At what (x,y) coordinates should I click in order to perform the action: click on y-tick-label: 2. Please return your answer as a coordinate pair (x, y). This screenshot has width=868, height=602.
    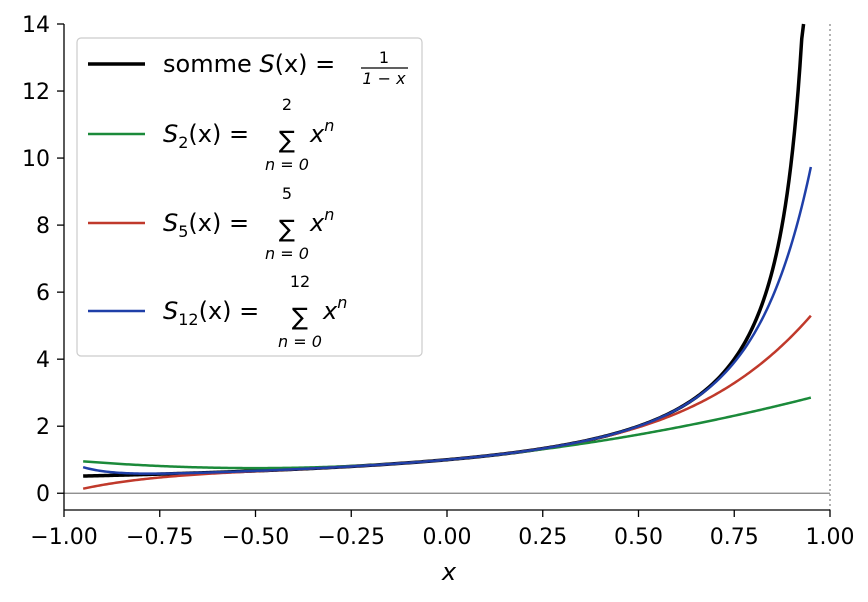
    Looking at the image, I should click on (43, 427).